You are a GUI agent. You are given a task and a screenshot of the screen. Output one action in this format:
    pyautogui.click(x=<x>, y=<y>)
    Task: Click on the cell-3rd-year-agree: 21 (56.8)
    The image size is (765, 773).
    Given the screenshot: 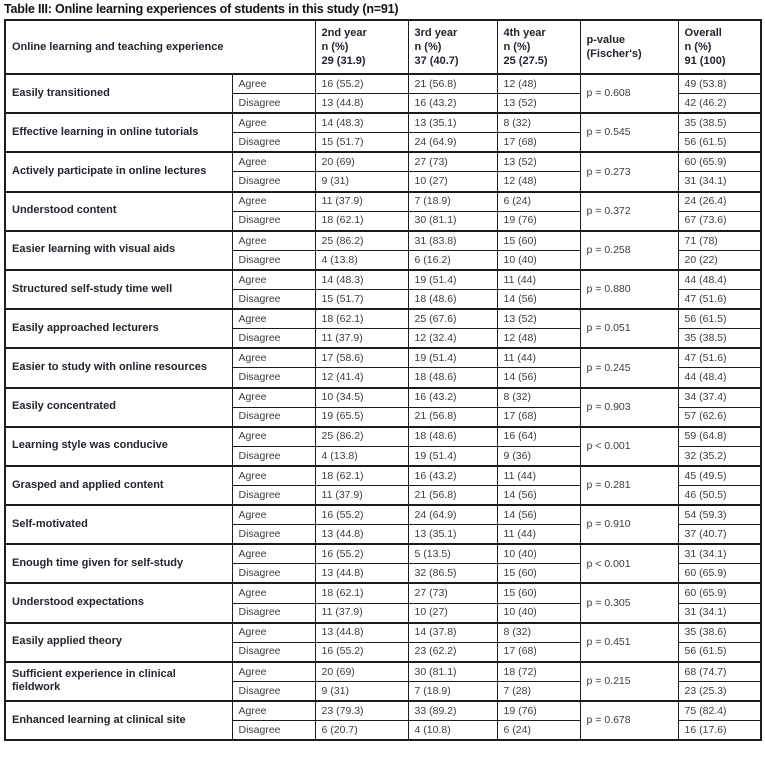 What is the action you would take?
    pyautogui.click(x=452, y=84)
    